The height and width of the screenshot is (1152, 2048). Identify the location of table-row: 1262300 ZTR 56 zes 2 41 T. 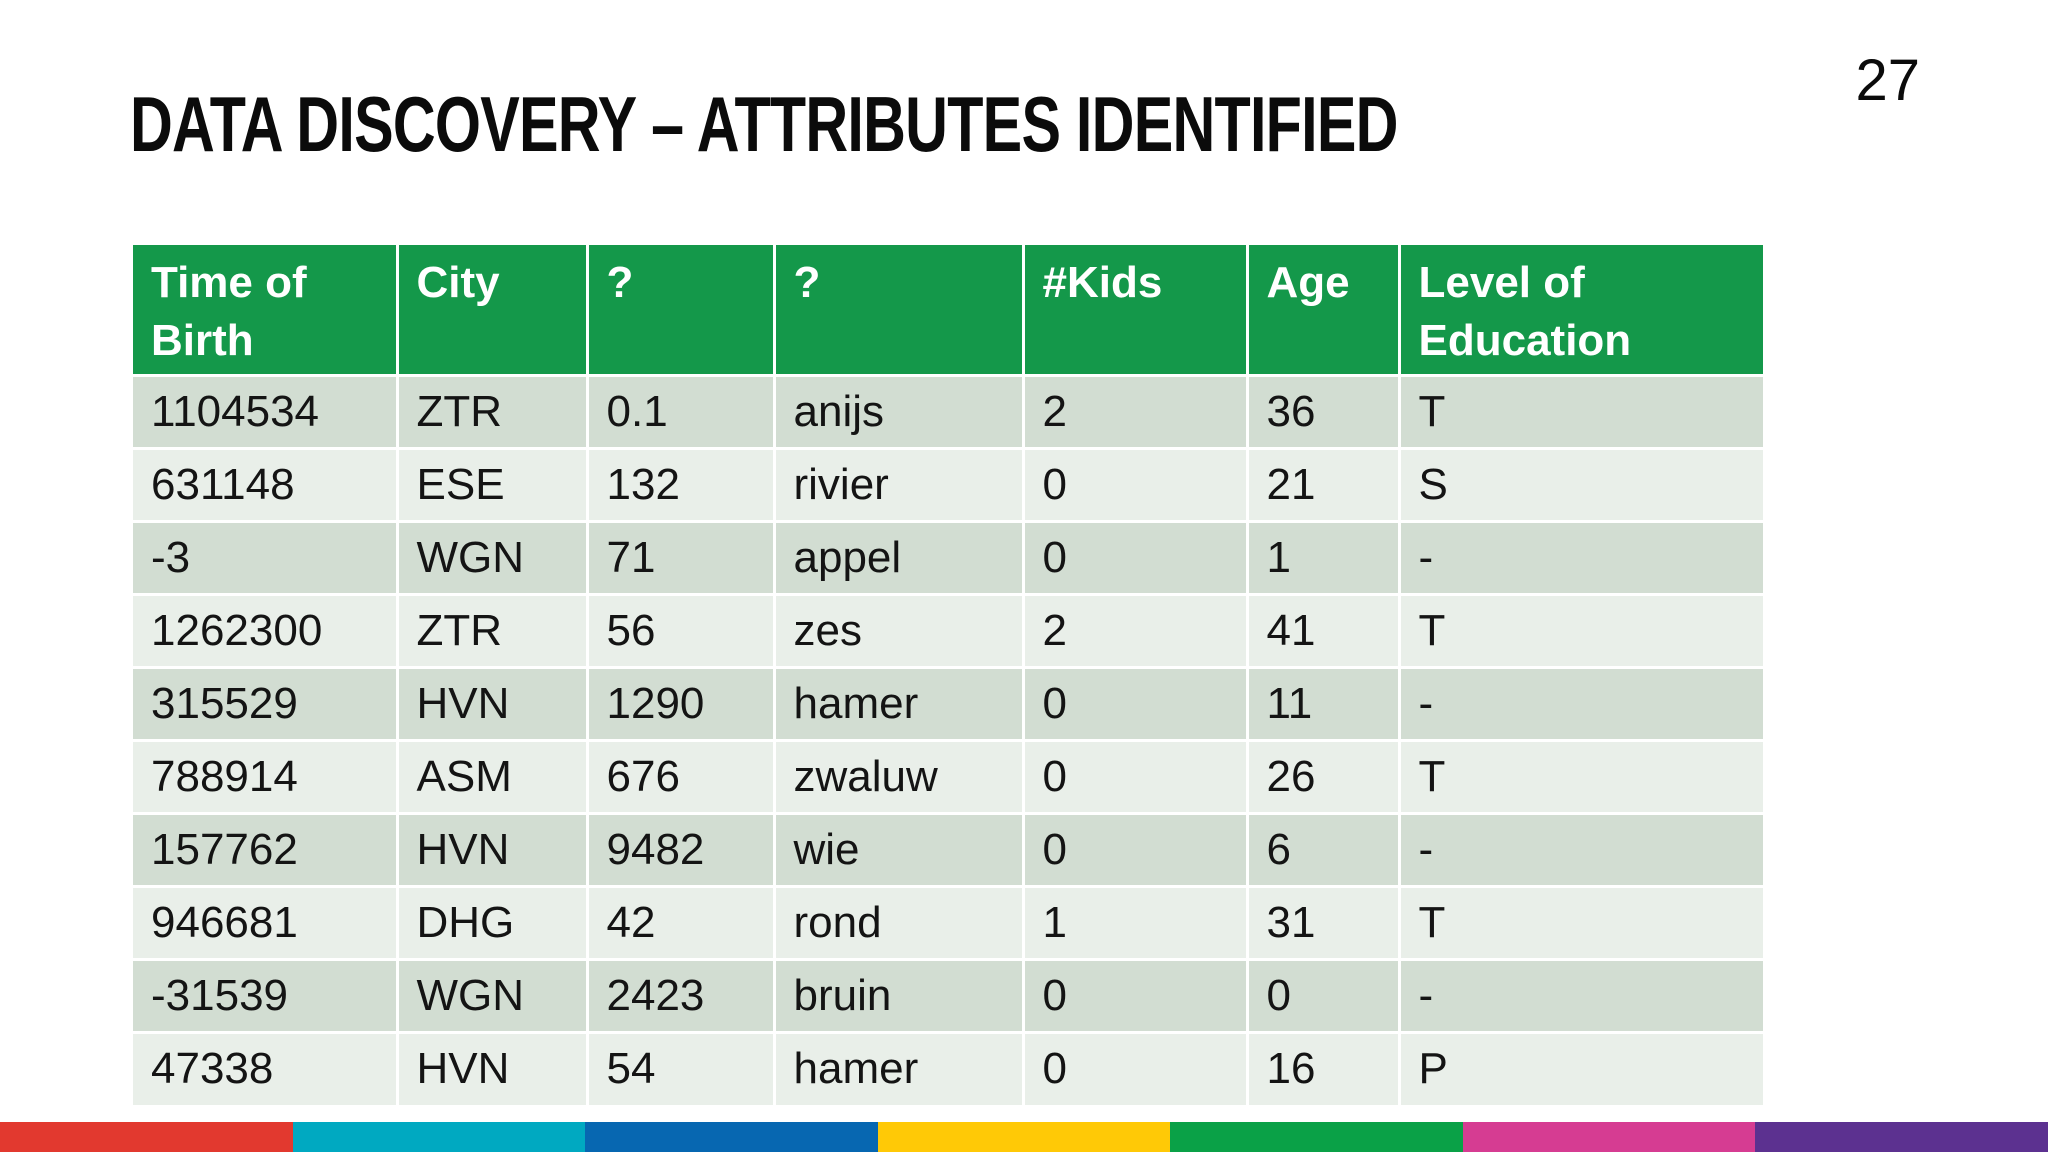
(948, 629).